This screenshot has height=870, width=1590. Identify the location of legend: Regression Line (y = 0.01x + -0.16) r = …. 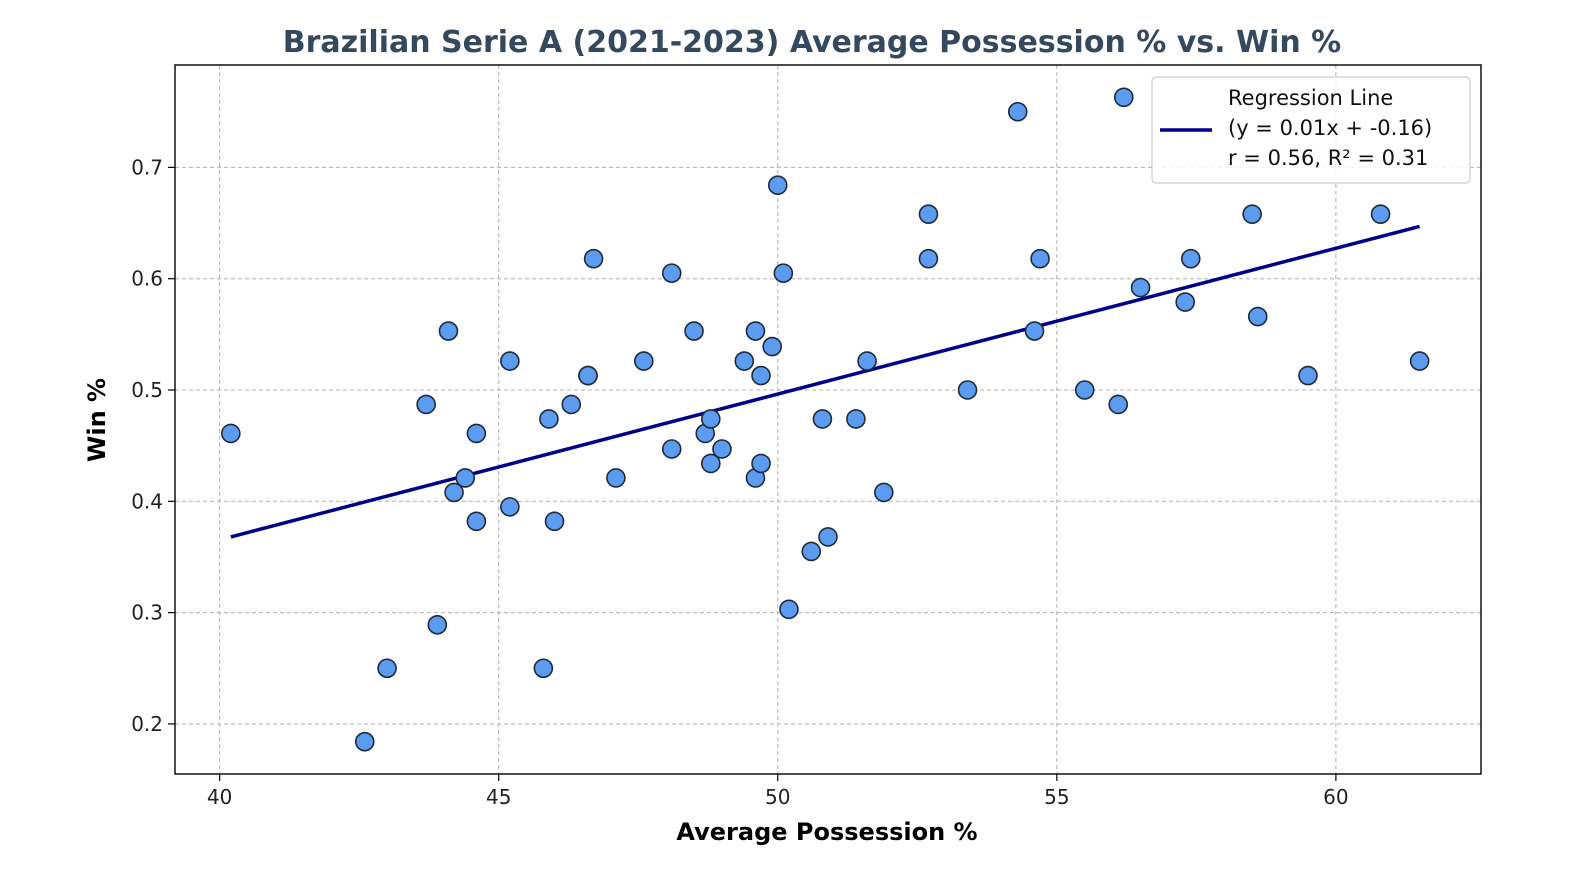
(1311, 130).